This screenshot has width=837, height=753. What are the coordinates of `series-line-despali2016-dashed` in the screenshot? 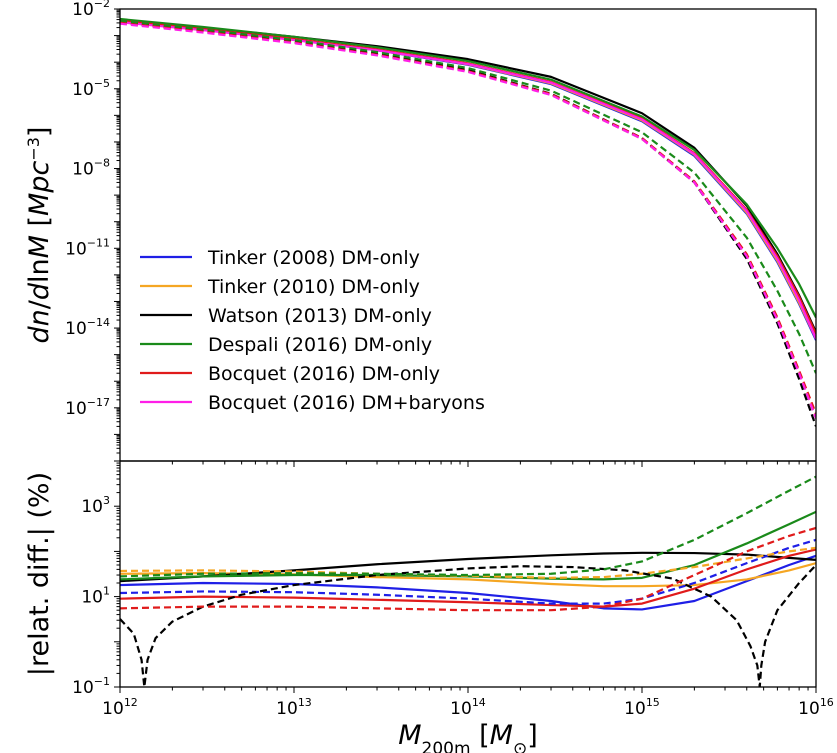 It's located at (468, 526).